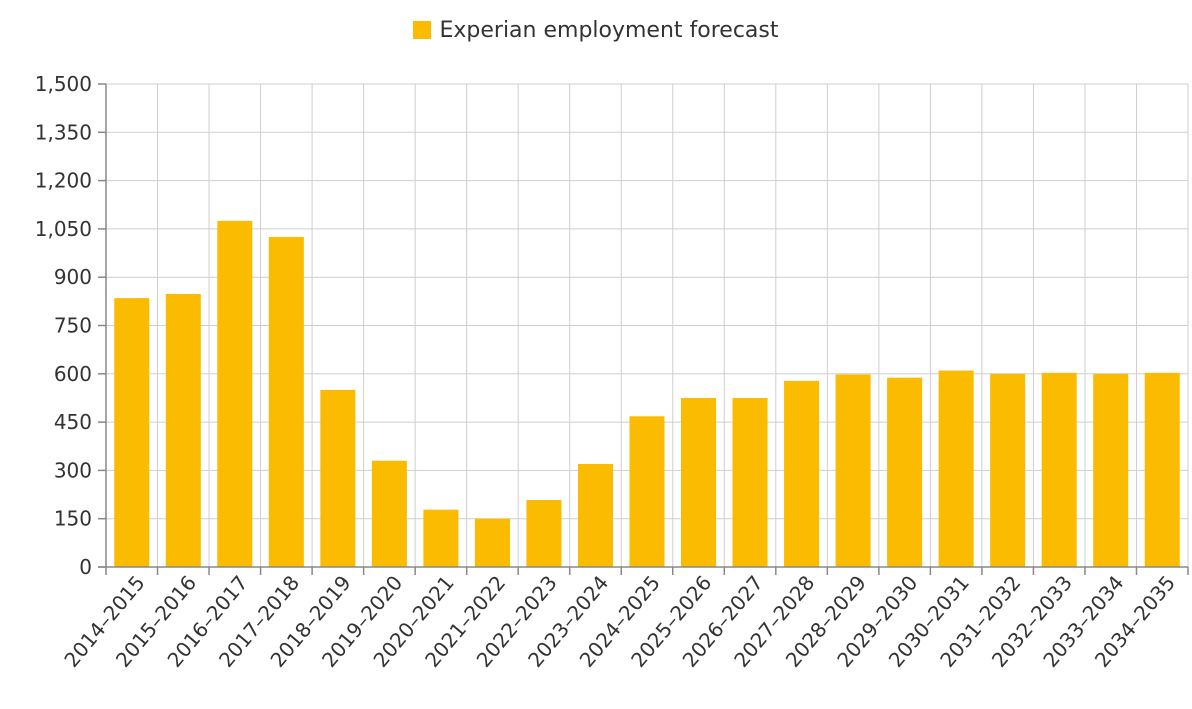  Describe the element at coordinates (73, 277) in the screenshot. I see `y-tick-label: 900` at that location.